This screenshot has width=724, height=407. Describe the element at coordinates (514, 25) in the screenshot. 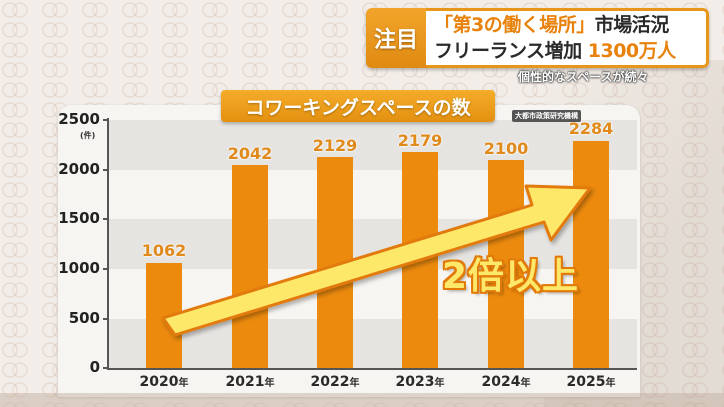

I see `caption-line-1-accent: 「第3の働く場所」` at that location.